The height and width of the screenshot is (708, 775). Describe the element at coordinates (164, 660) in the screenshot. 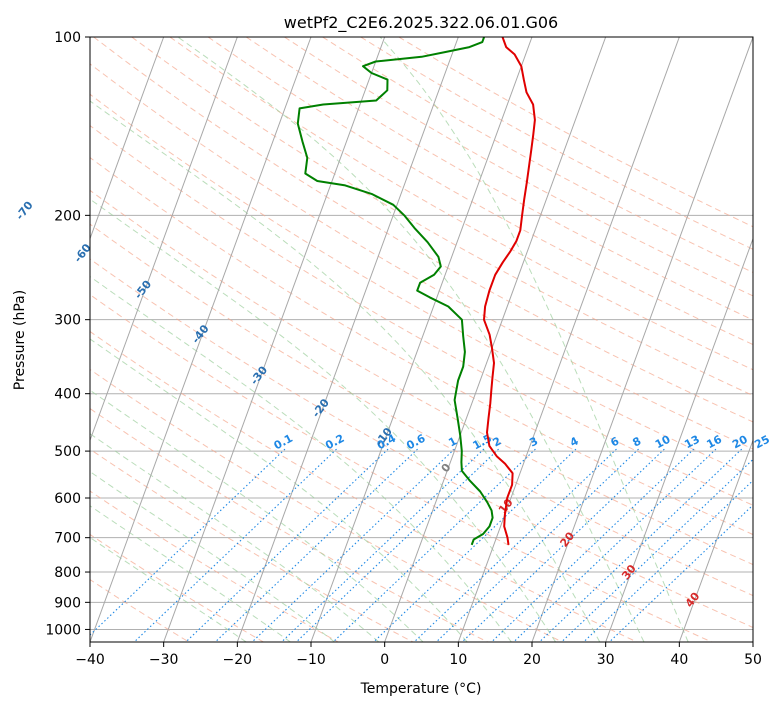

I see `x-tick-label: −30` at that location.